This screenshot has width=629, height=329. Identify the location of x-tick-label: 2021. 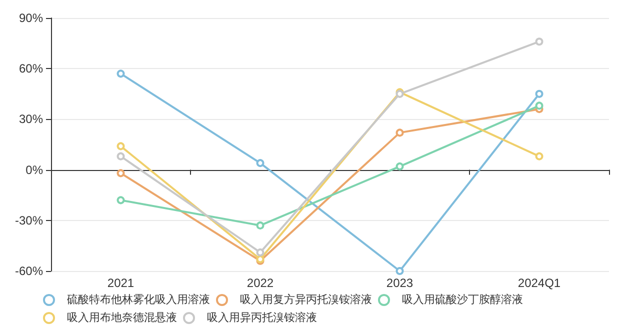
(120, 283).